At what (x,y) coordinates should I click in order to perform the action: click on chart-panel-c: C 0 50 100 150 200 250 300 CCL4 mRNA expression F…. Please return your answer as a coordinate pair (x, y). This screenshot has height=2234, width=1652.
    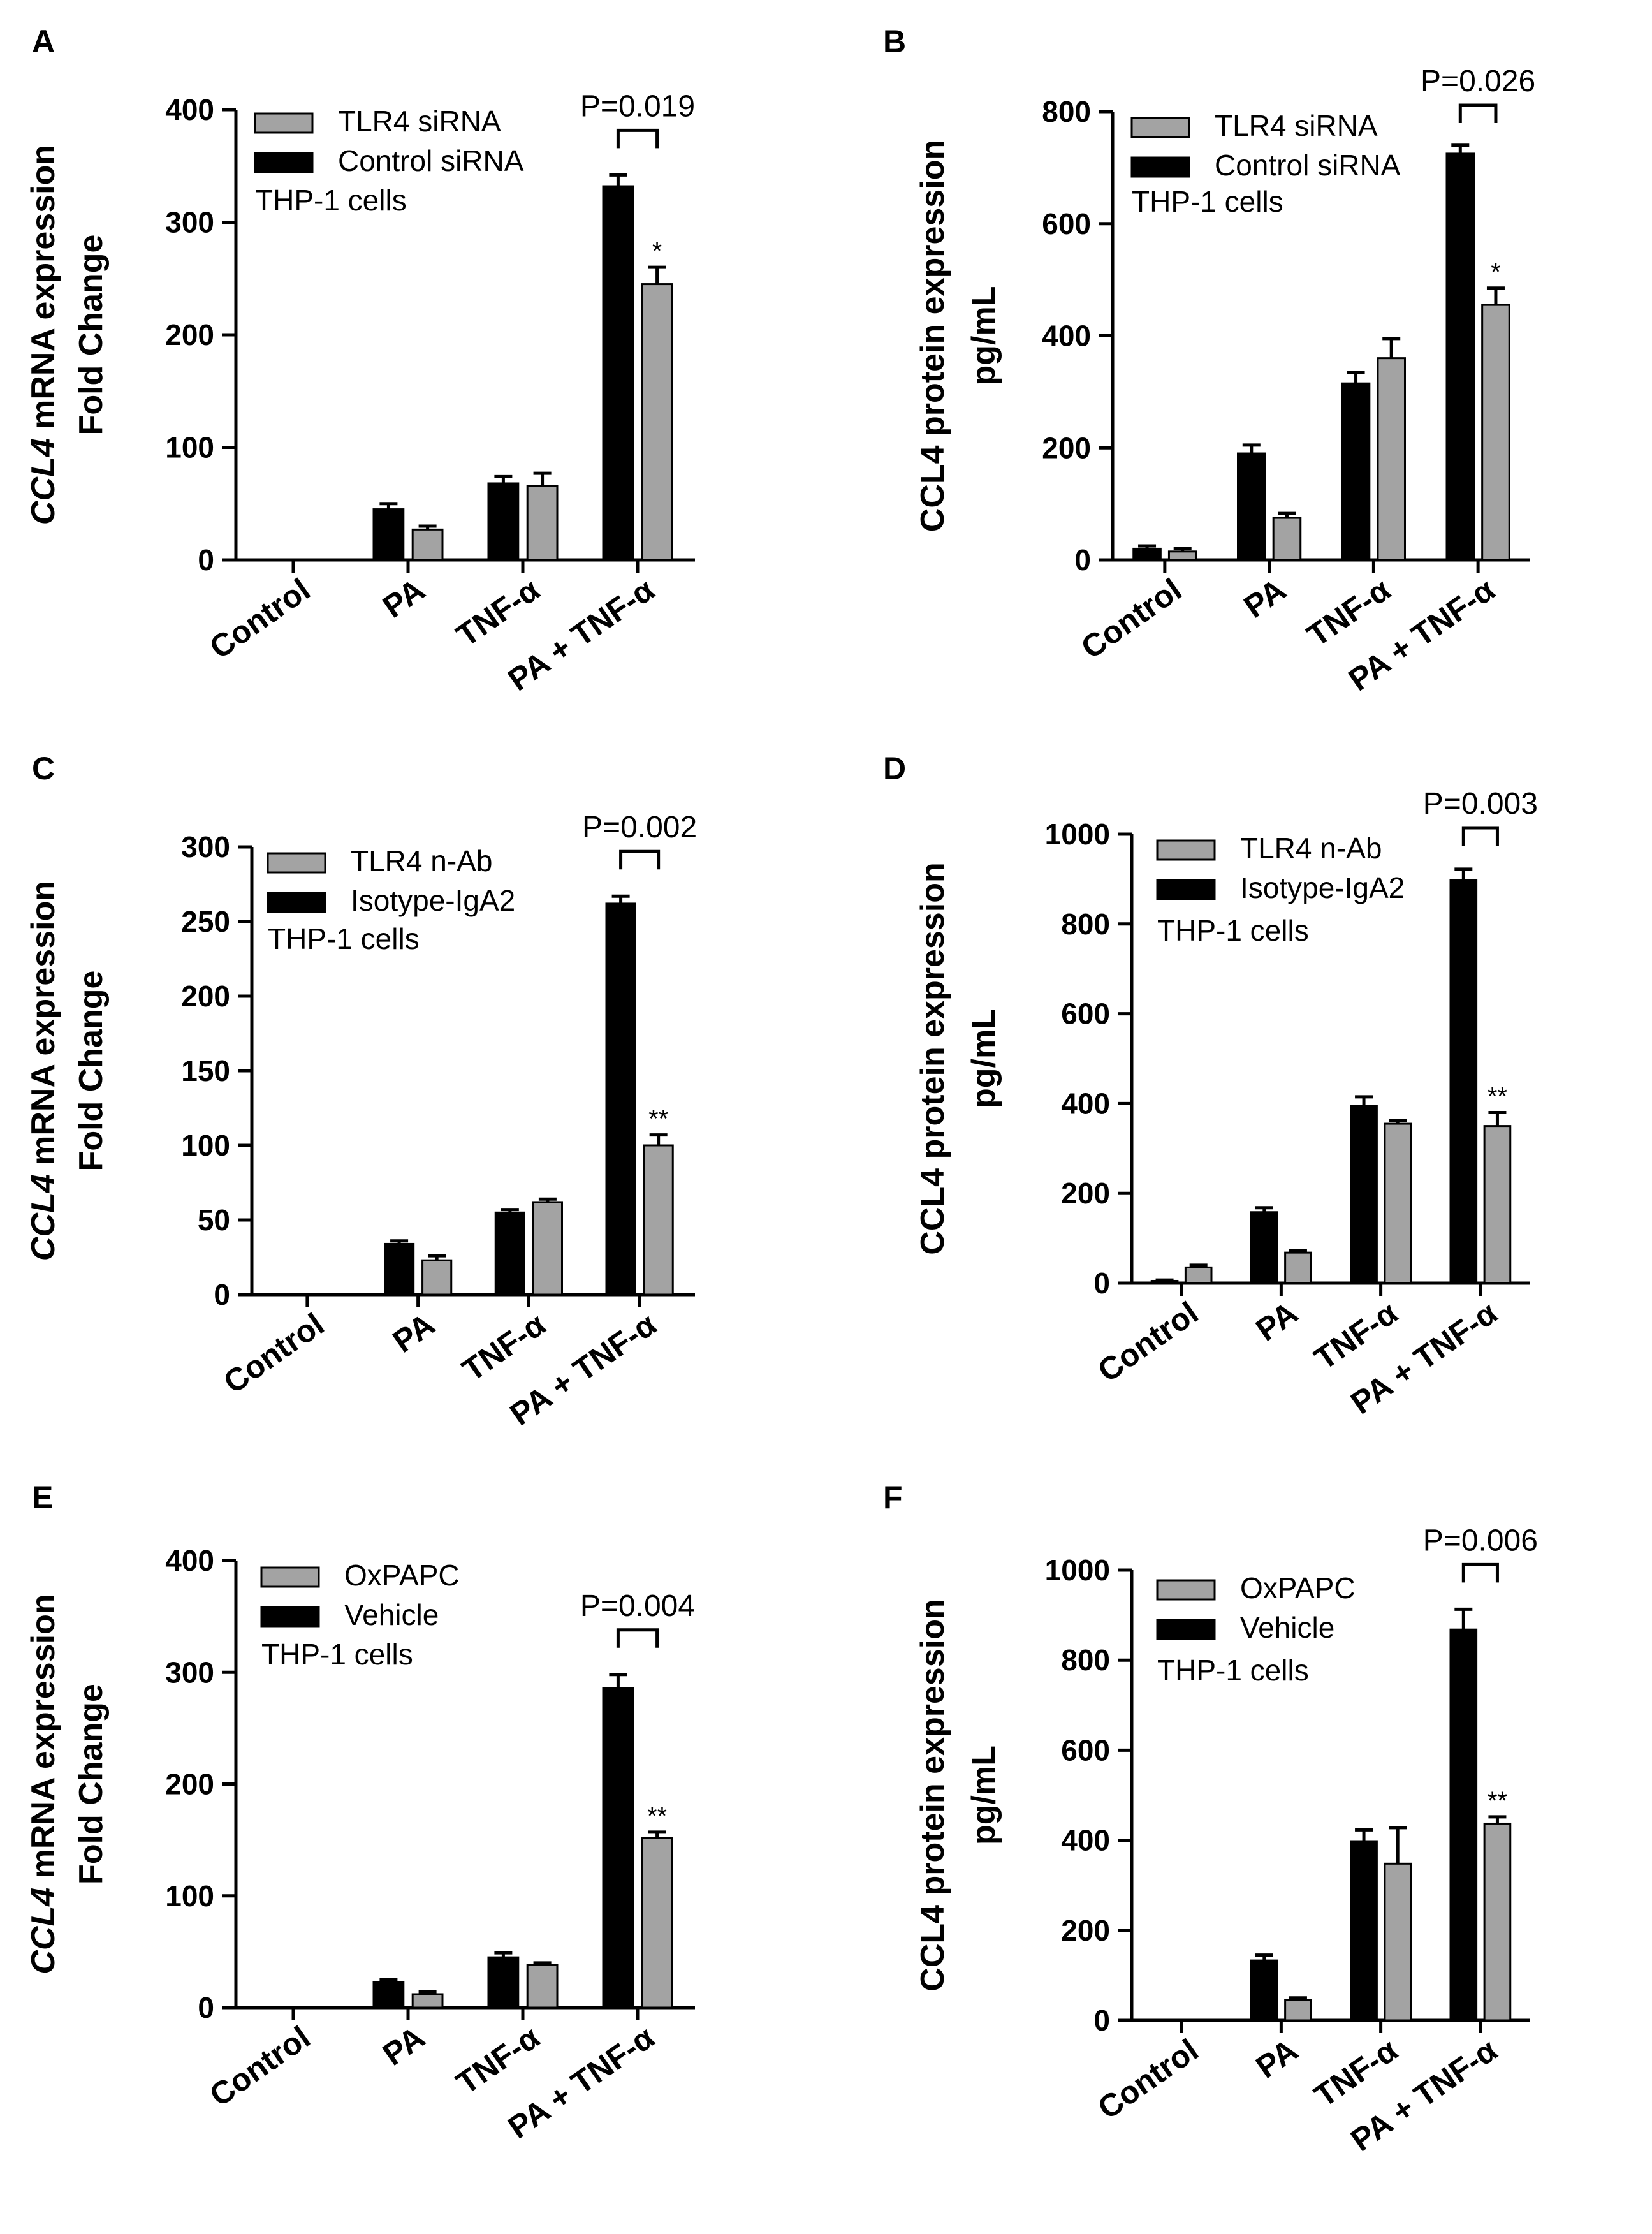
    Looking at the image, I should click on (361, 1091).